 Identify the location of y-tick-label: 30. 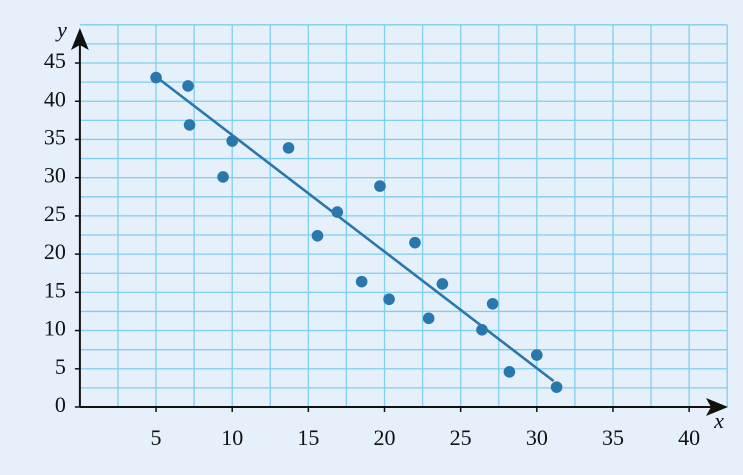
(55, 175).